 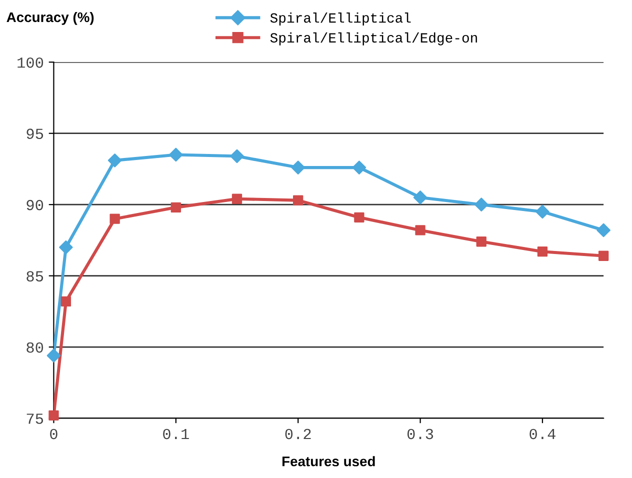 What do you see at coordinates (35, 347) in the screenshot?
I see `y-tick-label: 80` at bounding box center [35, 347].